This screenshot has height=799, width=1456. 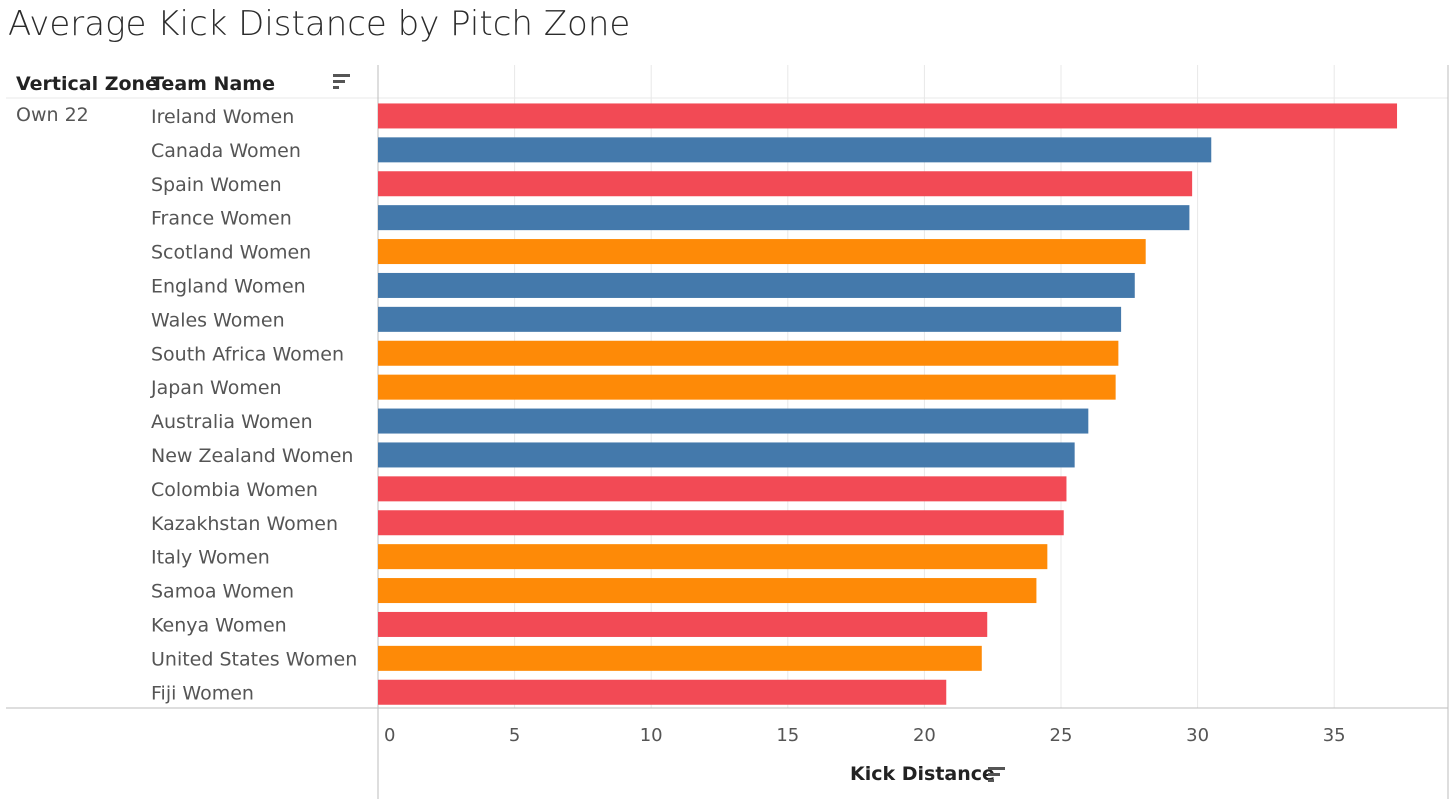 What do you see at coordinates (651, 735) in the screenshot?
I see `x-tick-label: 10` at bounding box center [651, 735].